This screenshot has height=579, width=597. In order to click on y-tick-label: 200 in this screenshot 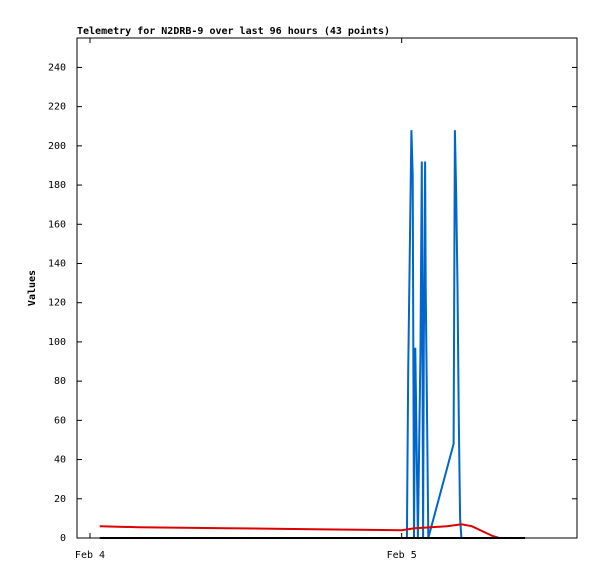, I will do `click(57, 146)`.